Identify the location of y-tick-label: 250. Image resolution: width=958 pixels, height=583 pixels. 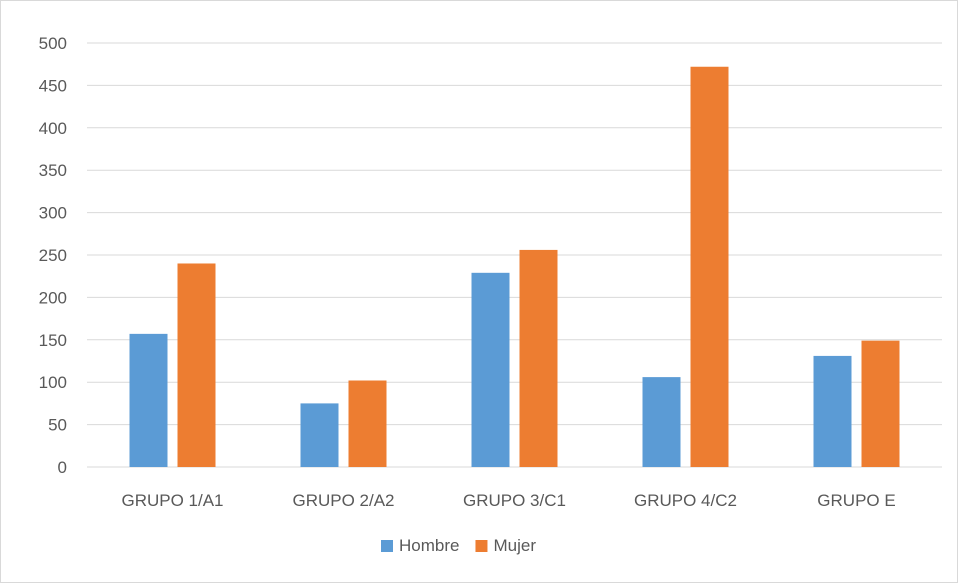
(53, 255).